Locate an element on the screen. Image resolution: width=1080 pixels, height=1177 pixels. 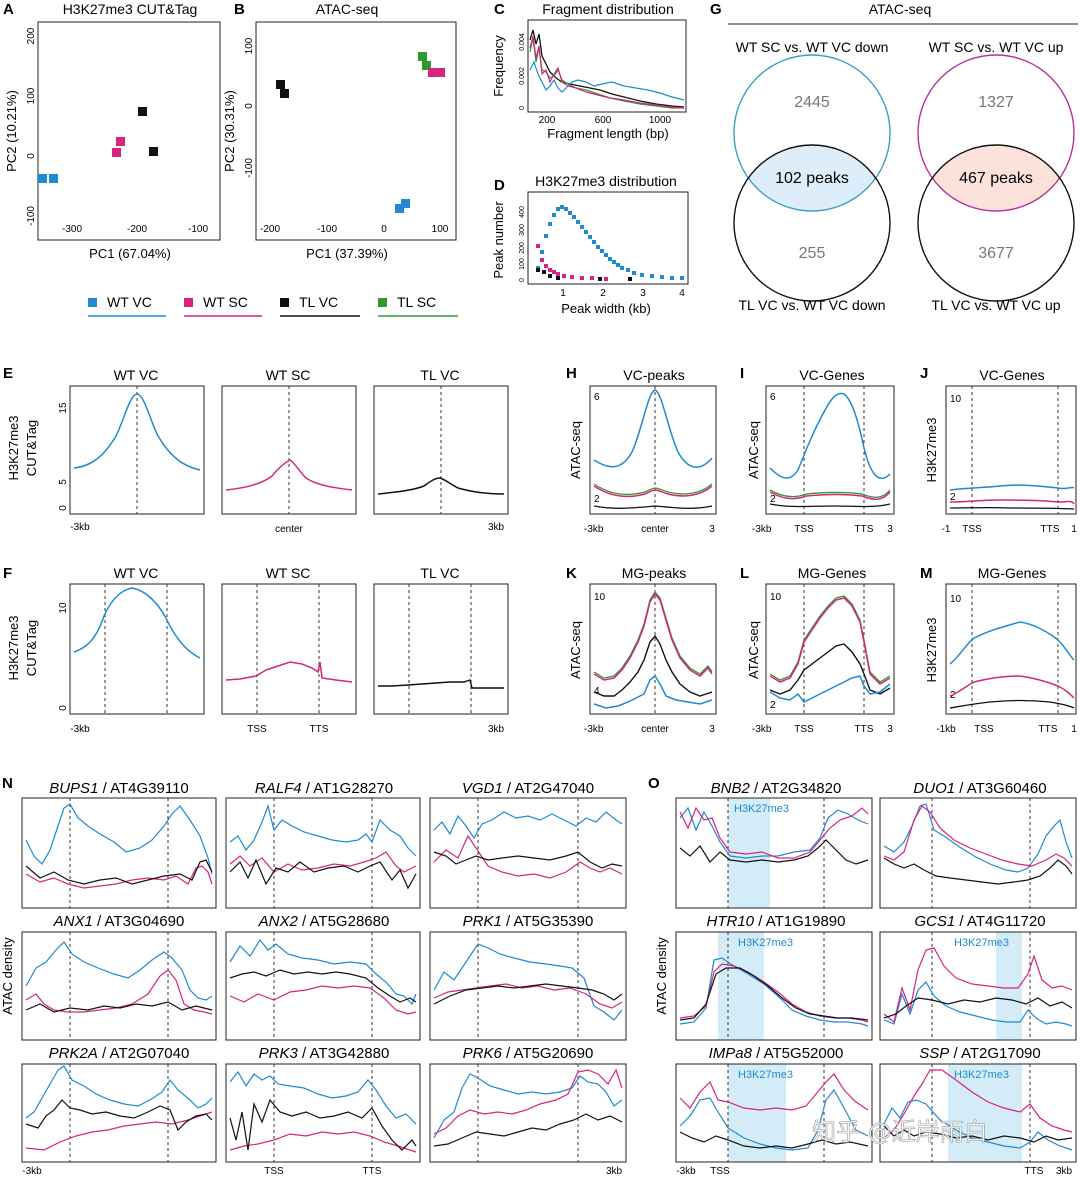
x-tick: 3kb is located at coordinates (496, 729).